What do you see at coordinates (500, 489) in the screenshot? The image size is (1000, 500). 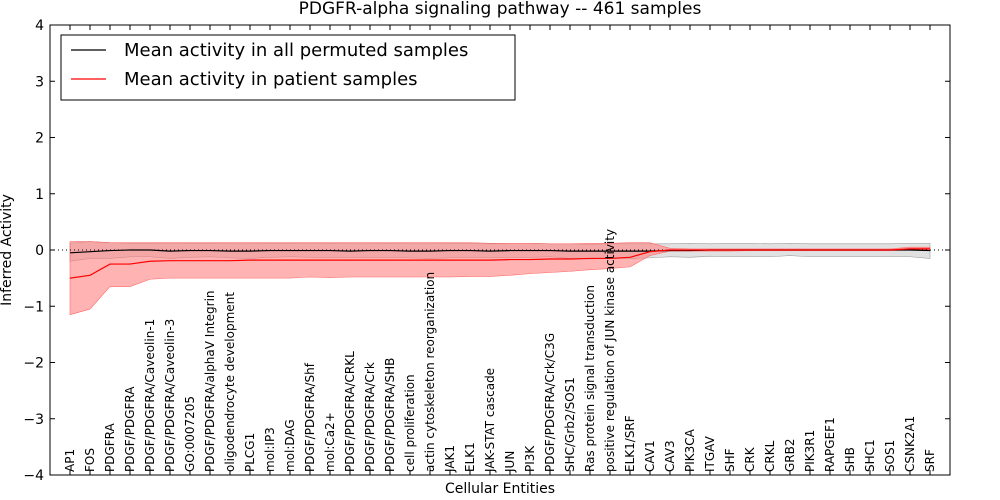 I see `x-axis-label: Cellular Entities` at bounding box center [500, 489].